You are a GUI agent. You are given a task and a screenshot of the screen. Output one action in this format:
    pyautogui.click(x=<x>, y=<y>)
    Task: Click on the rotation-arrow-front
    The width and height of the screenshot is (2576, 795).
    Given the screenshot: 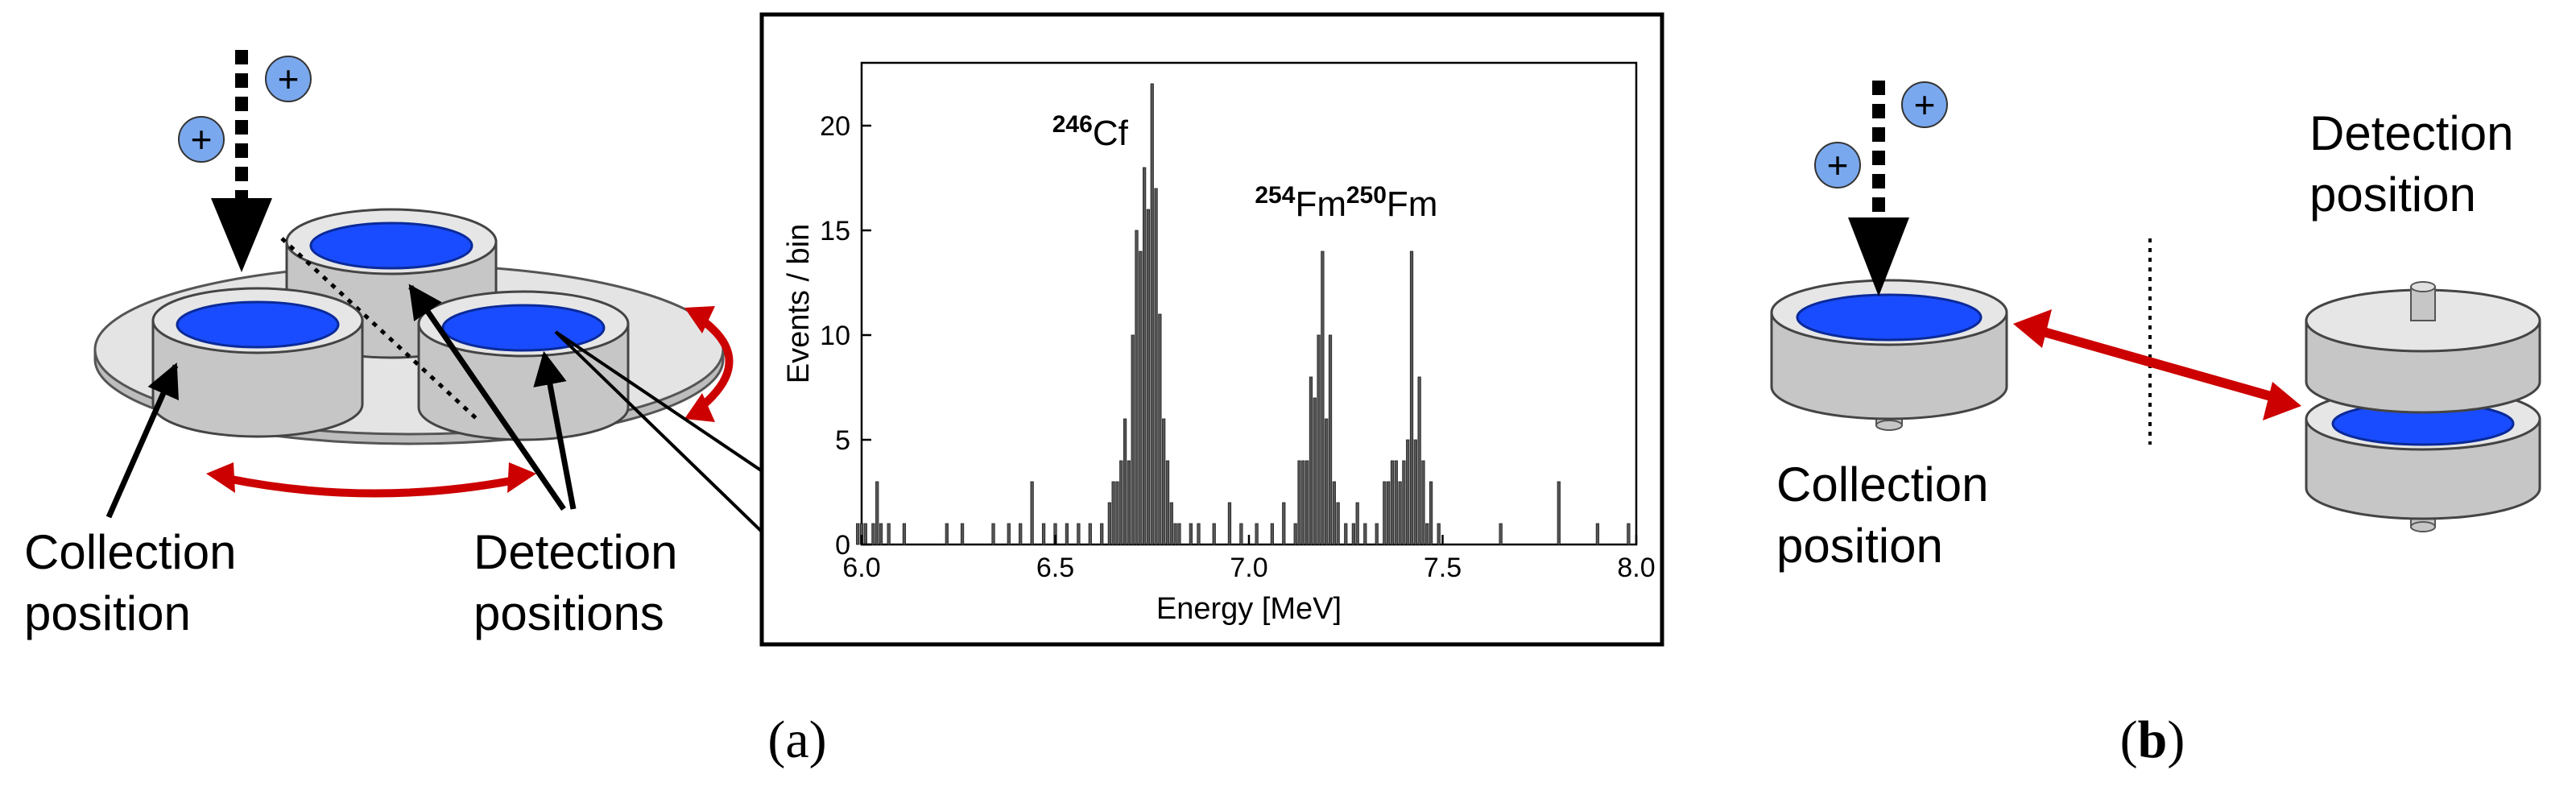 What is the action you would take?
    pyautogui.click(x=371, y=486)
    